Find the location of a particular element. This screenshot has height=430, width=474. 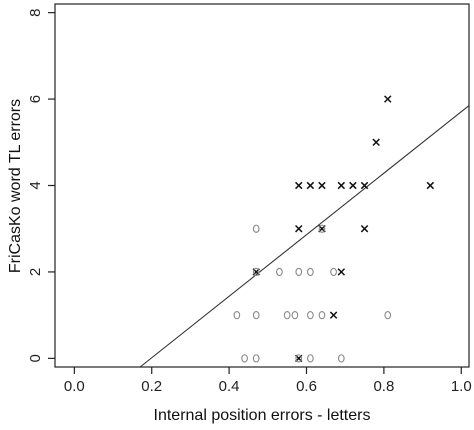

x-tick-label: 0.2 is located at coordinates (151, 386).